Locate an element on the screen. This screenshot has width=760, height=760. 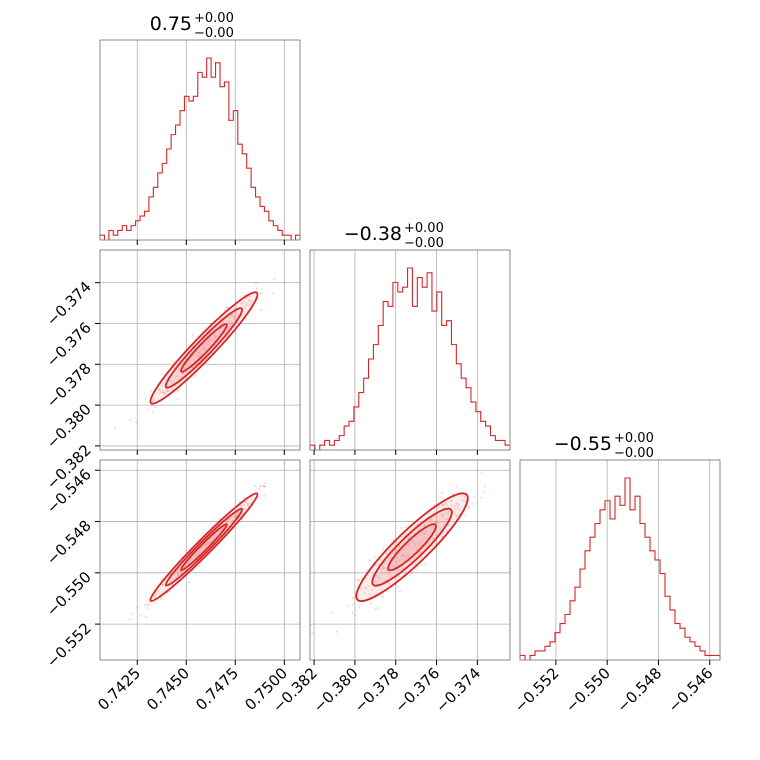
panel-title-minus: −0.00 is located at coordinates (424, 243).